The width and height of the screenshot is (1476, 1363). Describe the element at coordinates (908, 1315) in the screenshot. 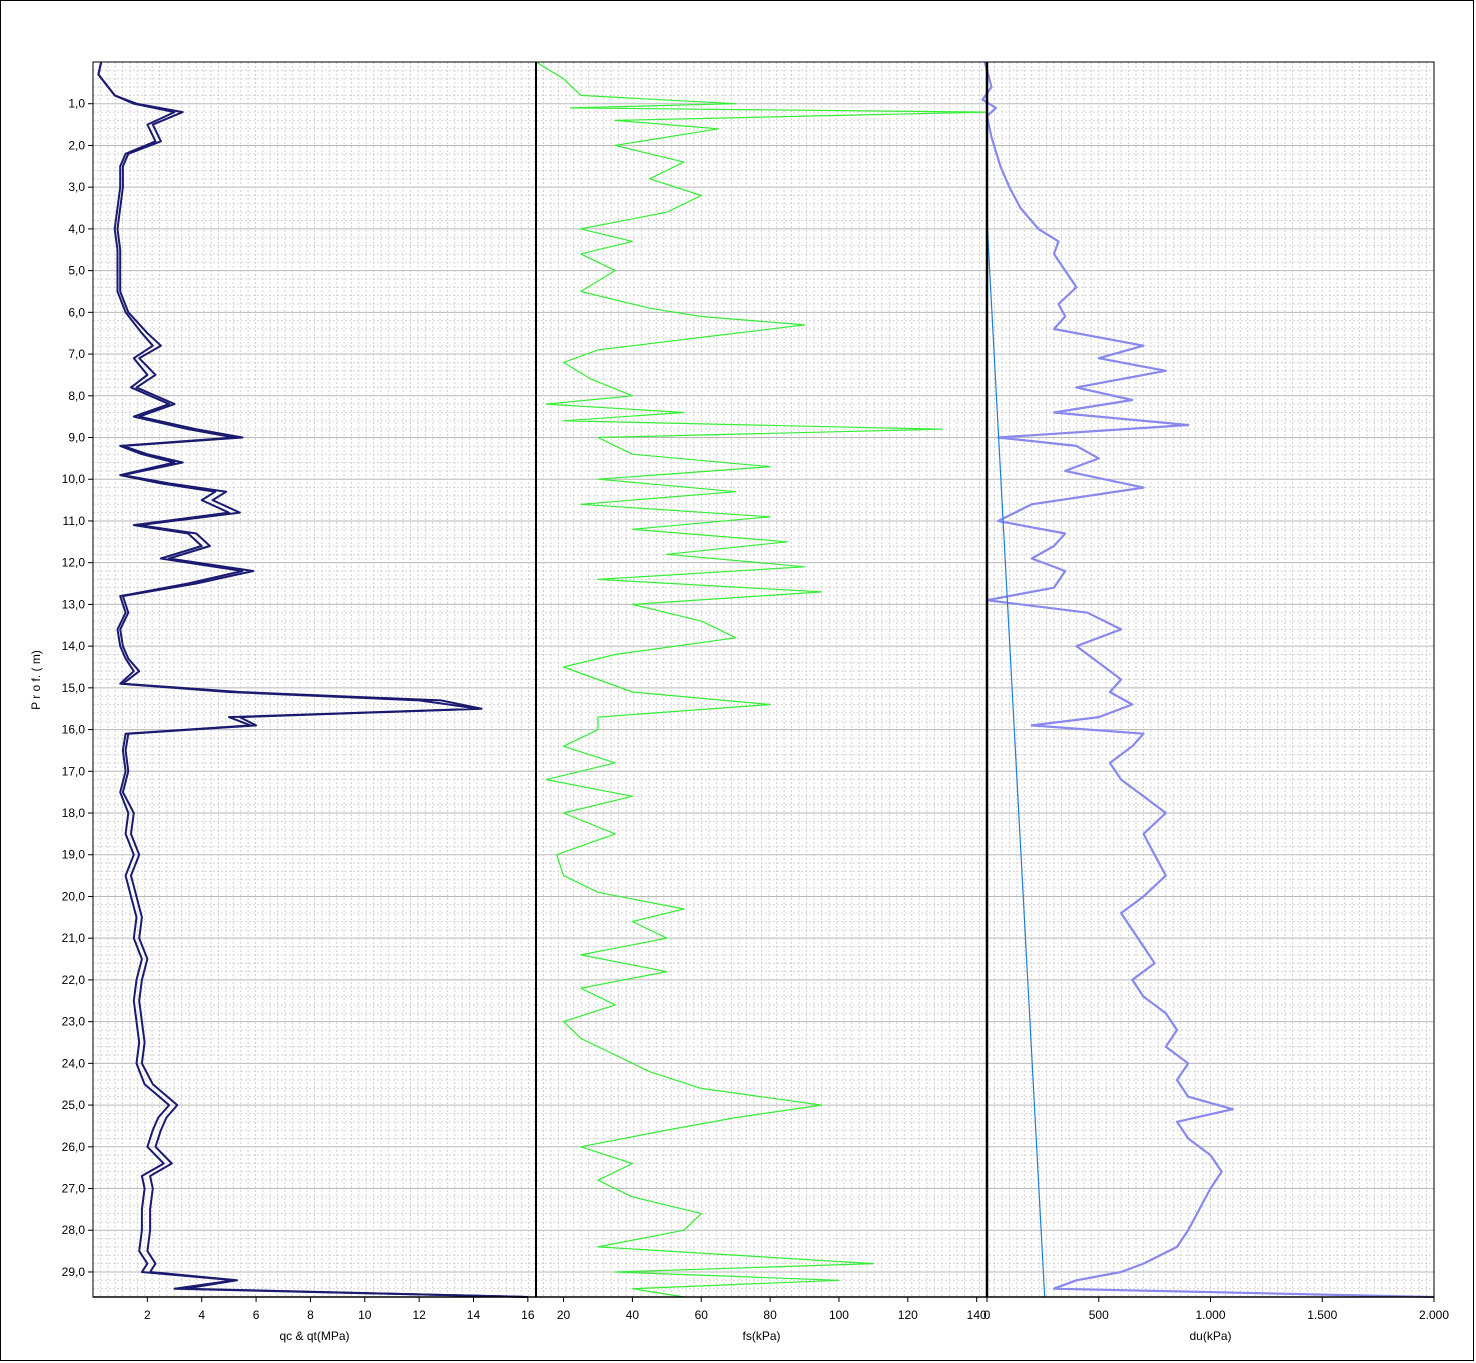

I see `x-tick-label: 120` at that location.